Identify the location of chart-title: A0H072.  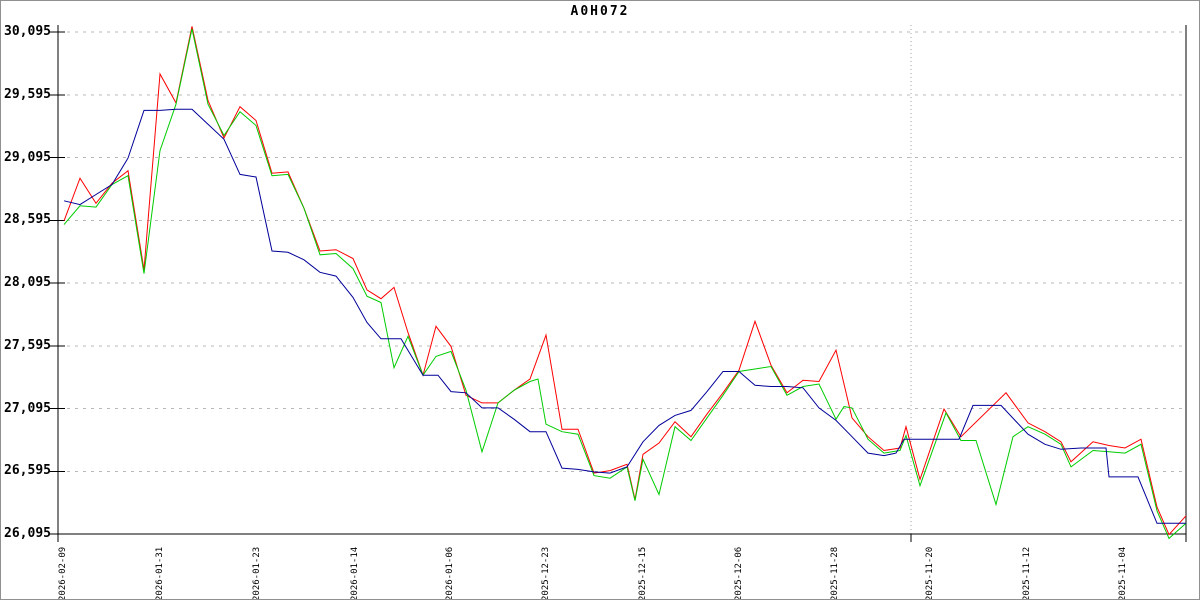
(600, 11).